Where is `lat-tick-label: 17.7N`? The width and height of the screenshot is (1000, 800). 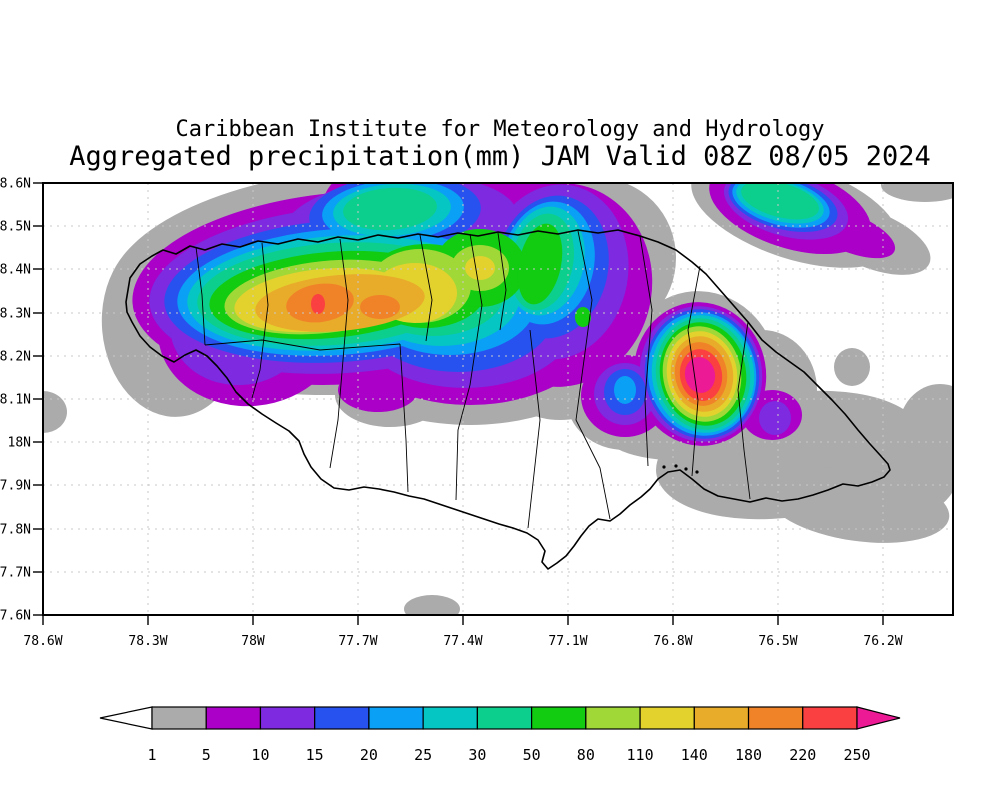 lat-tick-label: 17.7N is located at coordinates (15, 573).